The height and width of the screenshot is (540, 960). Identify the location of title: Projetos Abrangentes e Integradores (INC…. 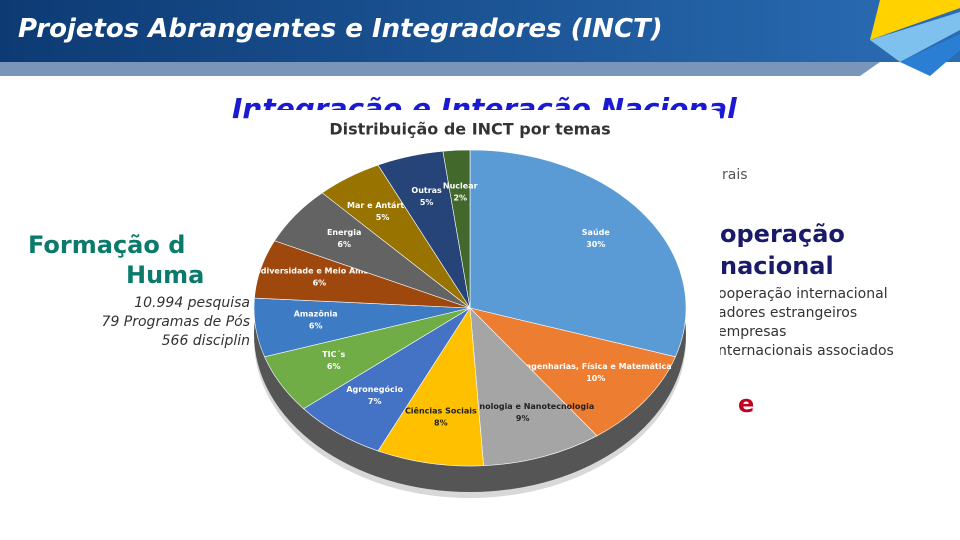
(340, 29).